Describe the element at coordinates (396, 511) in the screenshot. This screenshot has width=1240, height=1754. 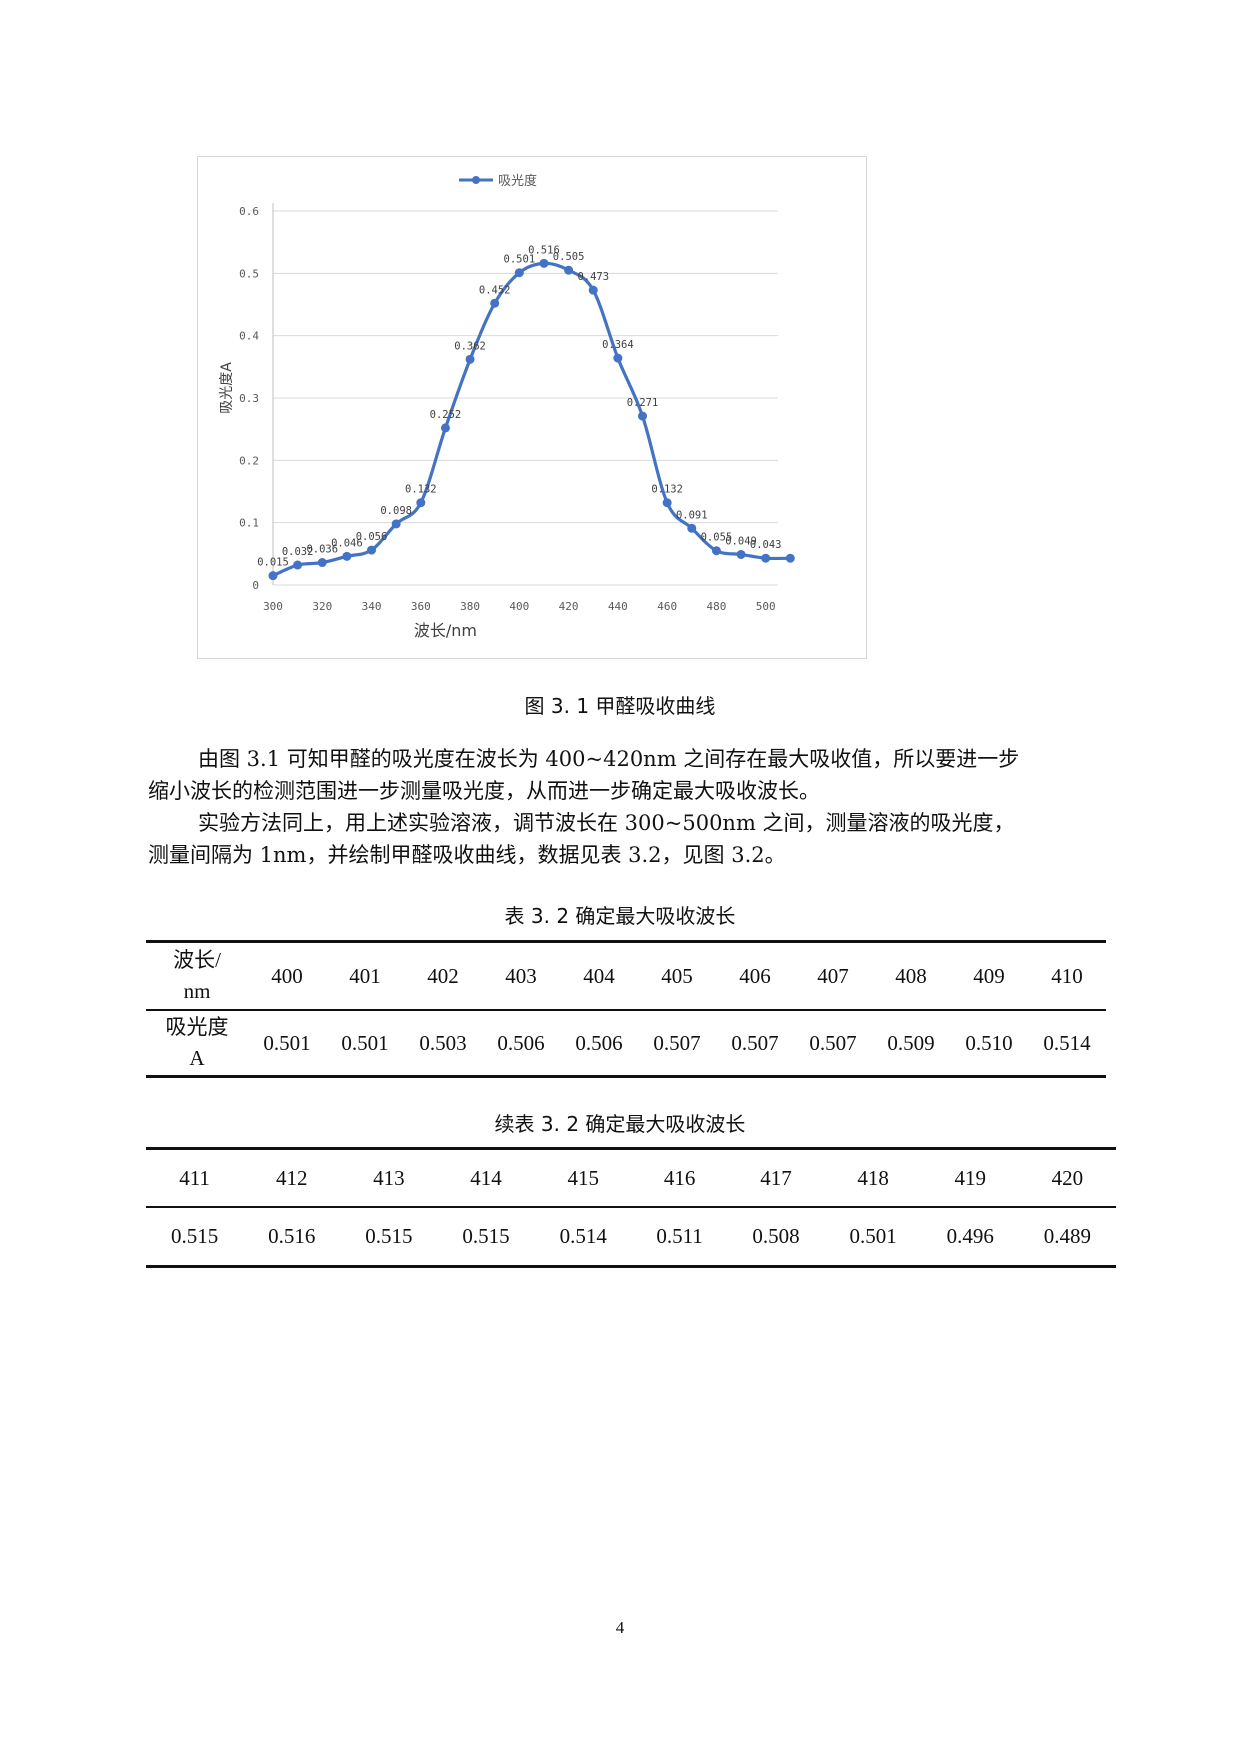
I see `data-label: 0.098` at that location.